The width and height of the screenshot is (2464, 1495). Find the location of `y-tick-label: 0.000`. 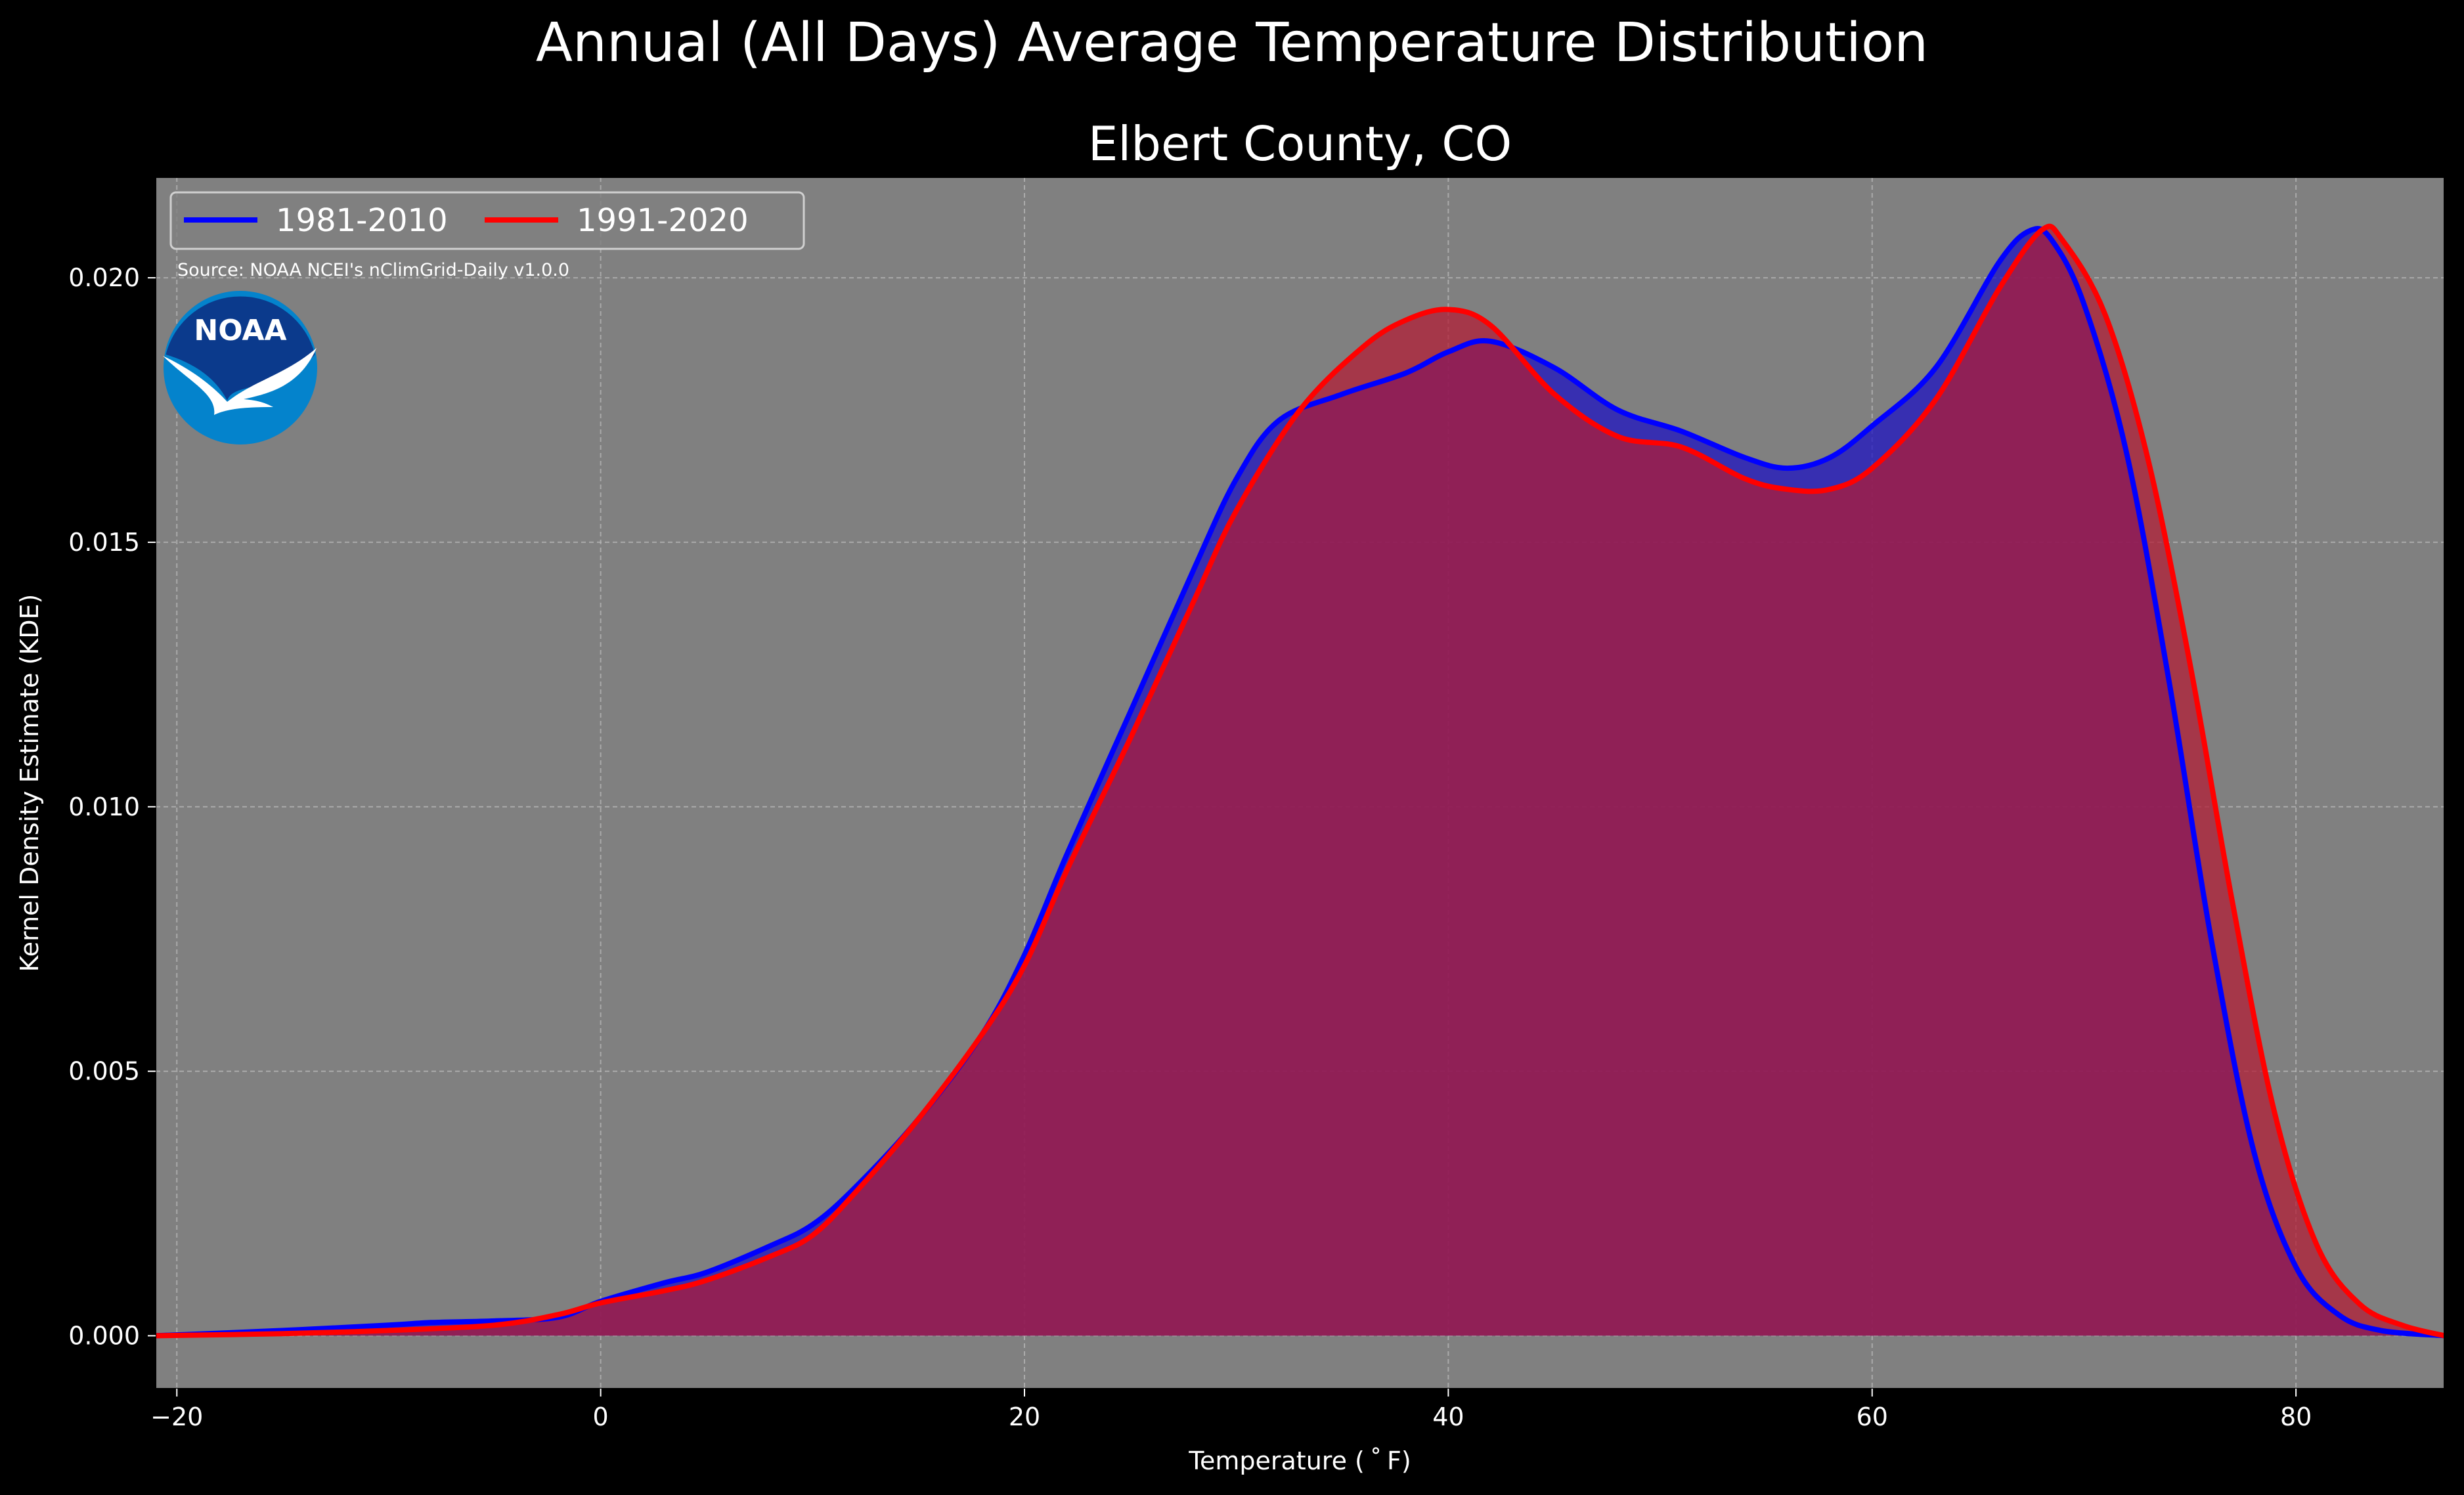

y-tick-label: 0.000 is located at coordinates (104, 1335).